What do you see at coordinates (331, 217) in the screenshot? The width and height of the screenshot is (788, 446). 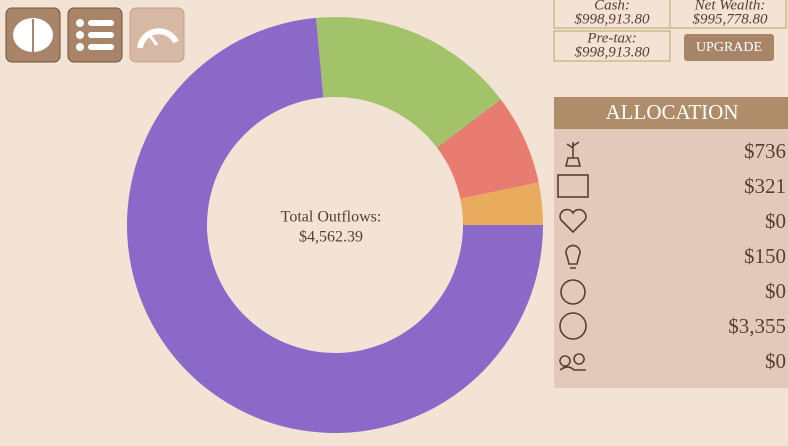 I see `center-label: Total Outflows:` at bounding box center [331, 217].